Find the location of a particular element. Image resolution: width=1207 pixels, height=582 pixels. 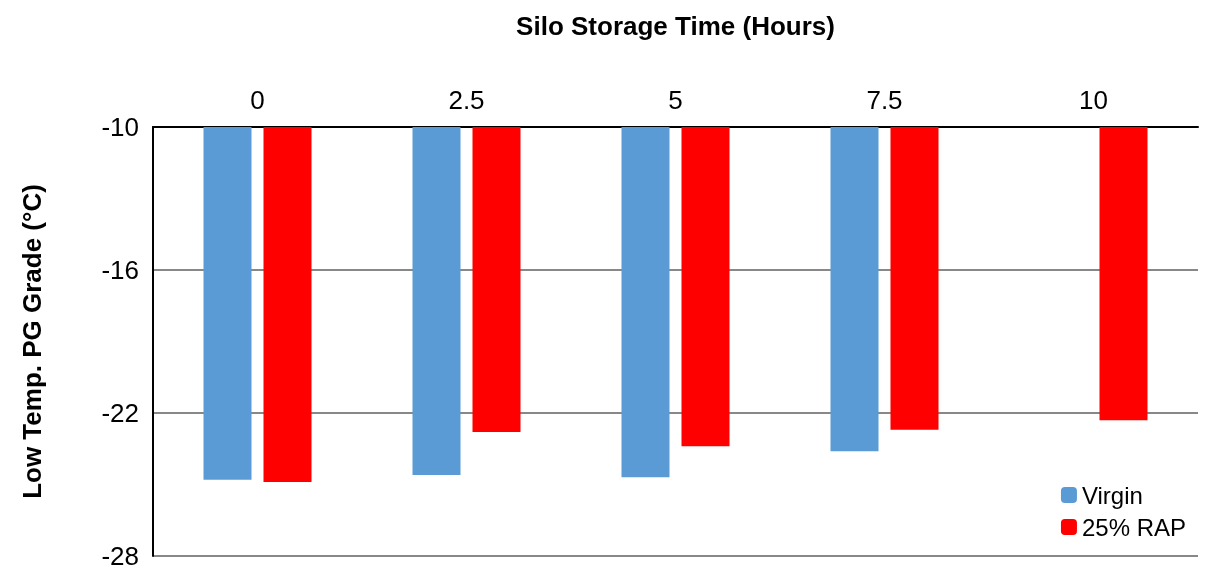

y-tick-label: -28 is located at coordinates (120, 556).